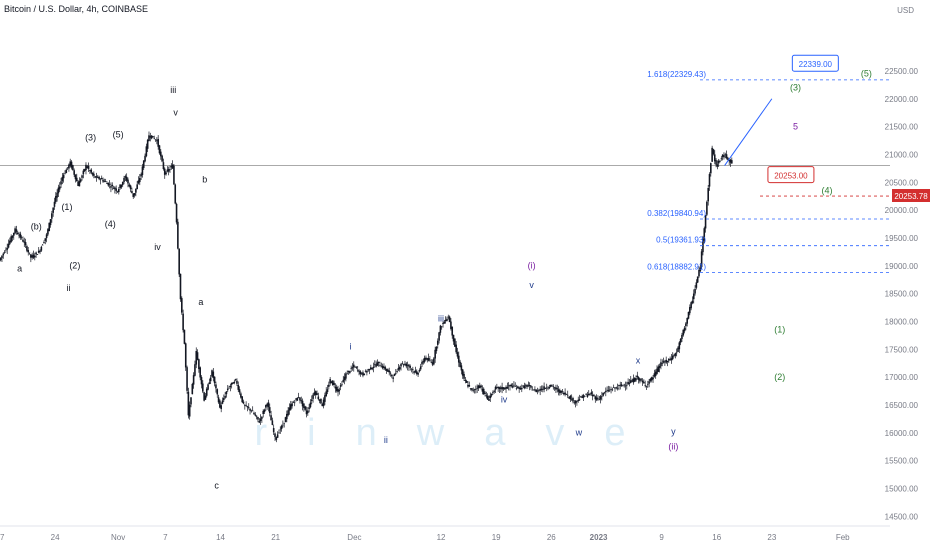 Image resolution: width=932 pixels, height=555 pixels. I want to click on y-tick-label: 16000.00, so click(902, 433).